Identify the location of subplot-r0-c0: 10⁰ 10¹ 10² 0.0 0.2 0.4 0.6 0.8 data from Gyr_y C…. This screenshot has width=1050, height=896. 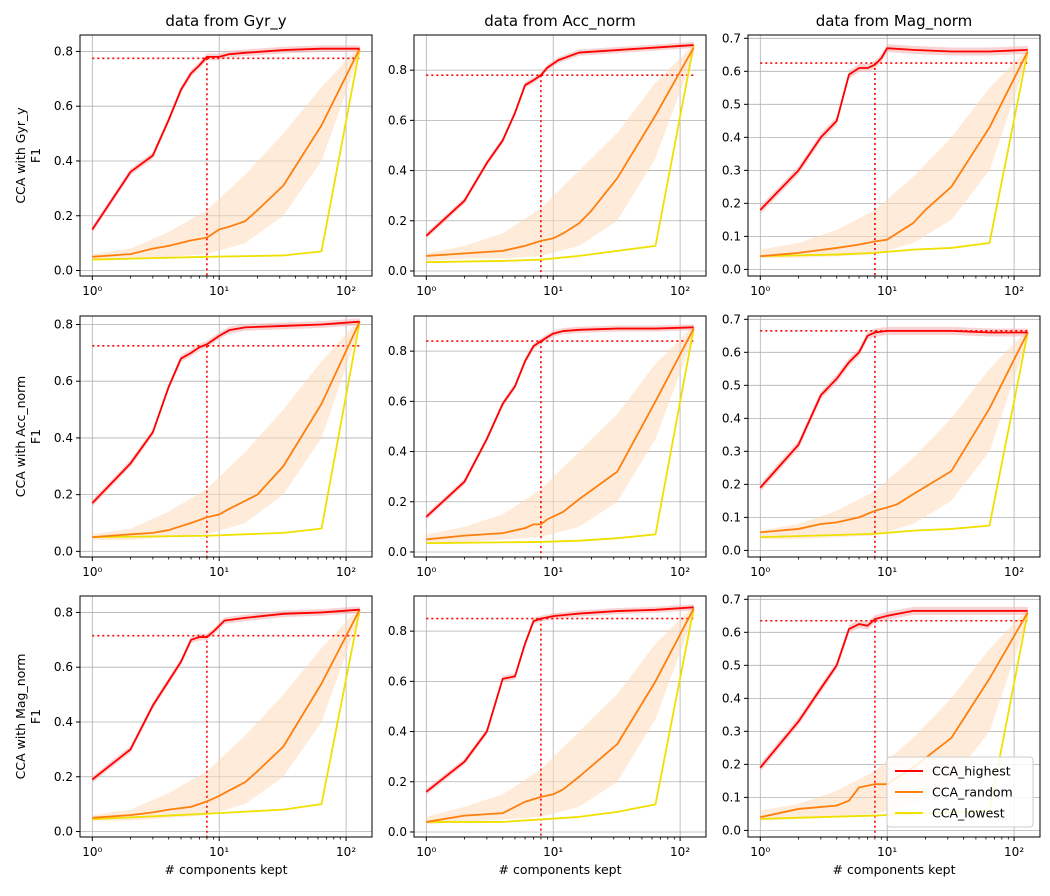
(193, 155).